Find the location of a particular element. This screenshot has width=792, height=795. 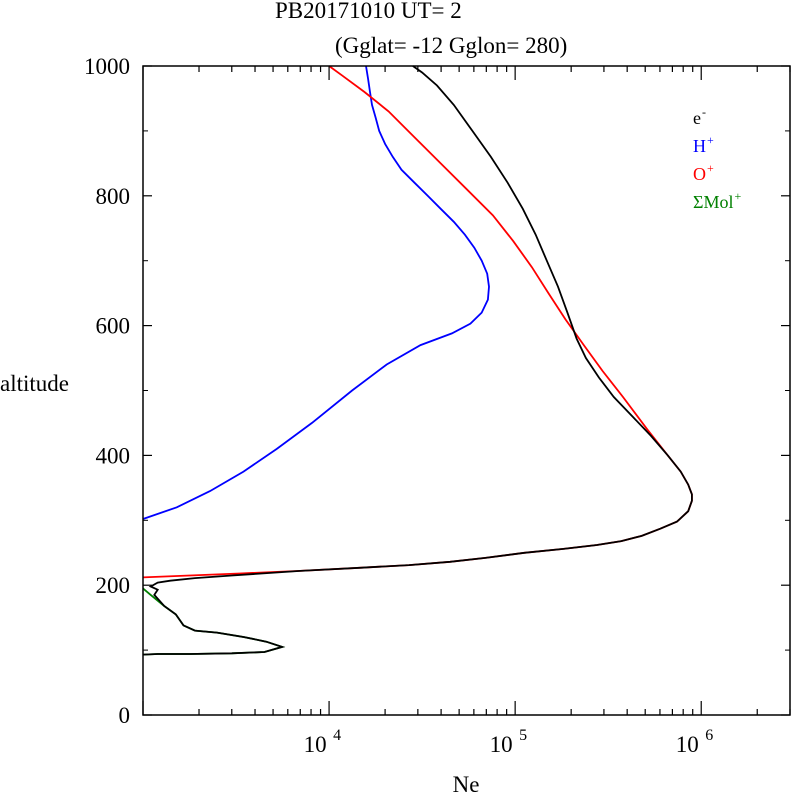

y-axis-label: altitude is located at coordinates (34, 383).